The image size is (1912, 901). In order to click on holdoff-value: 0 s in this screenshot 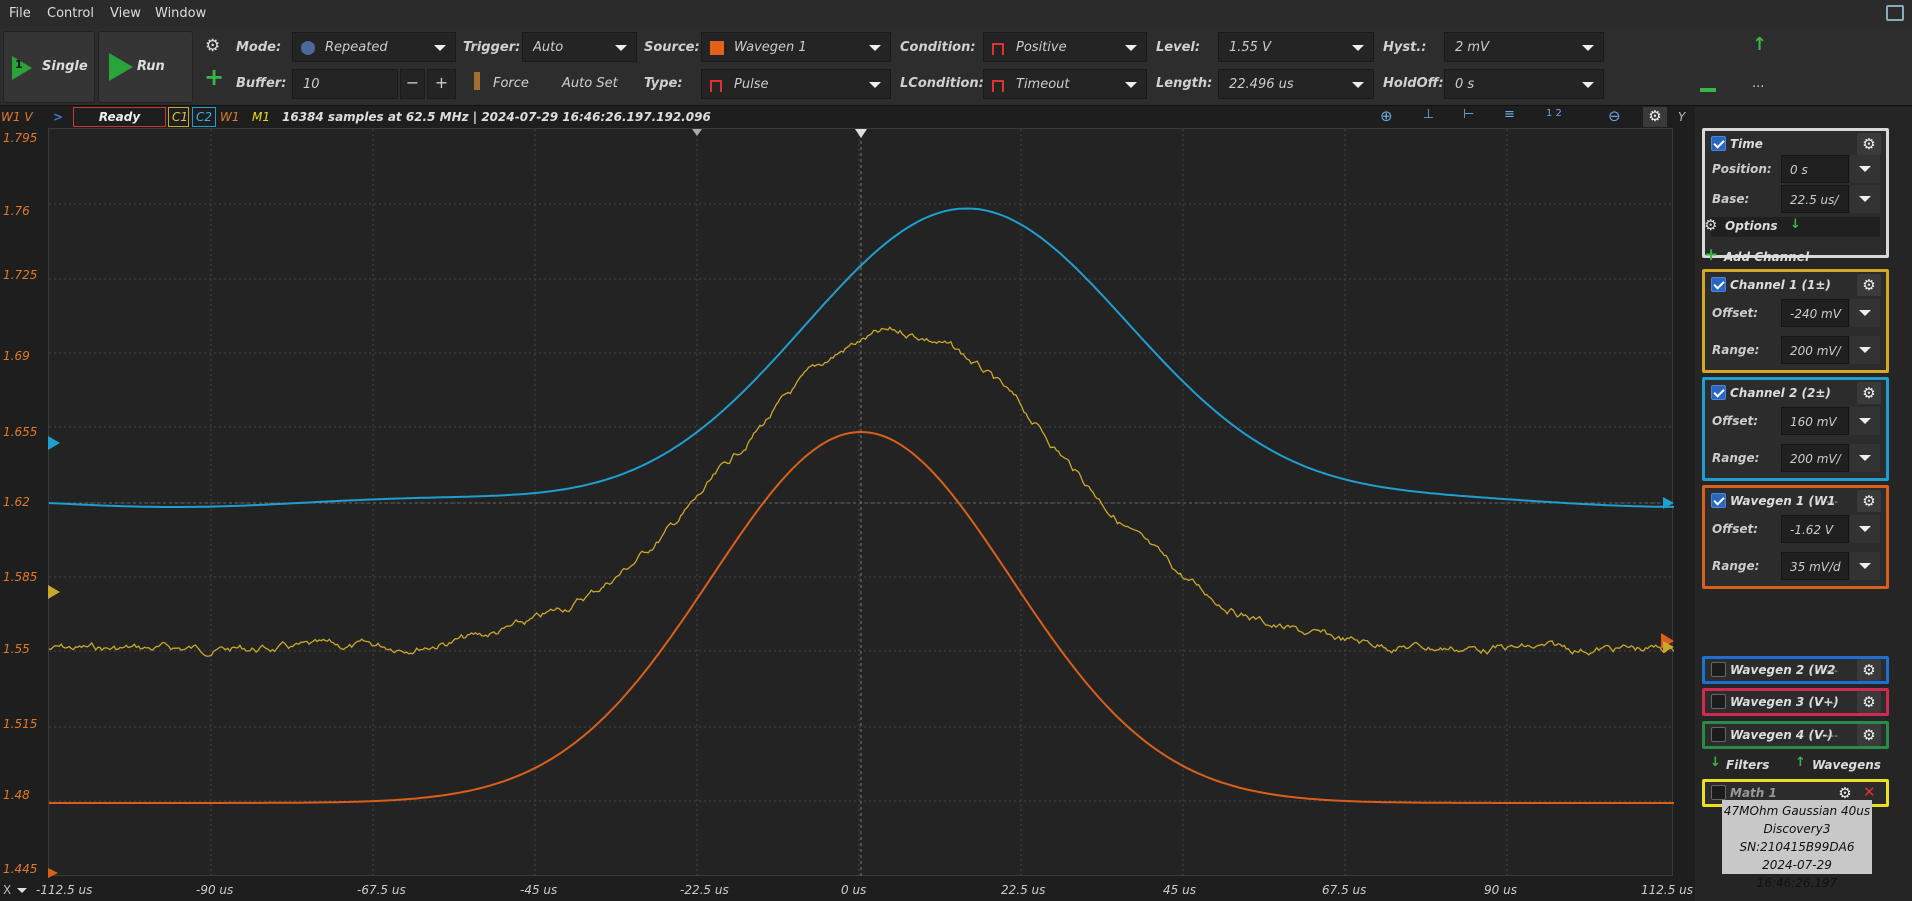, I will do `click(1465, 84)`.